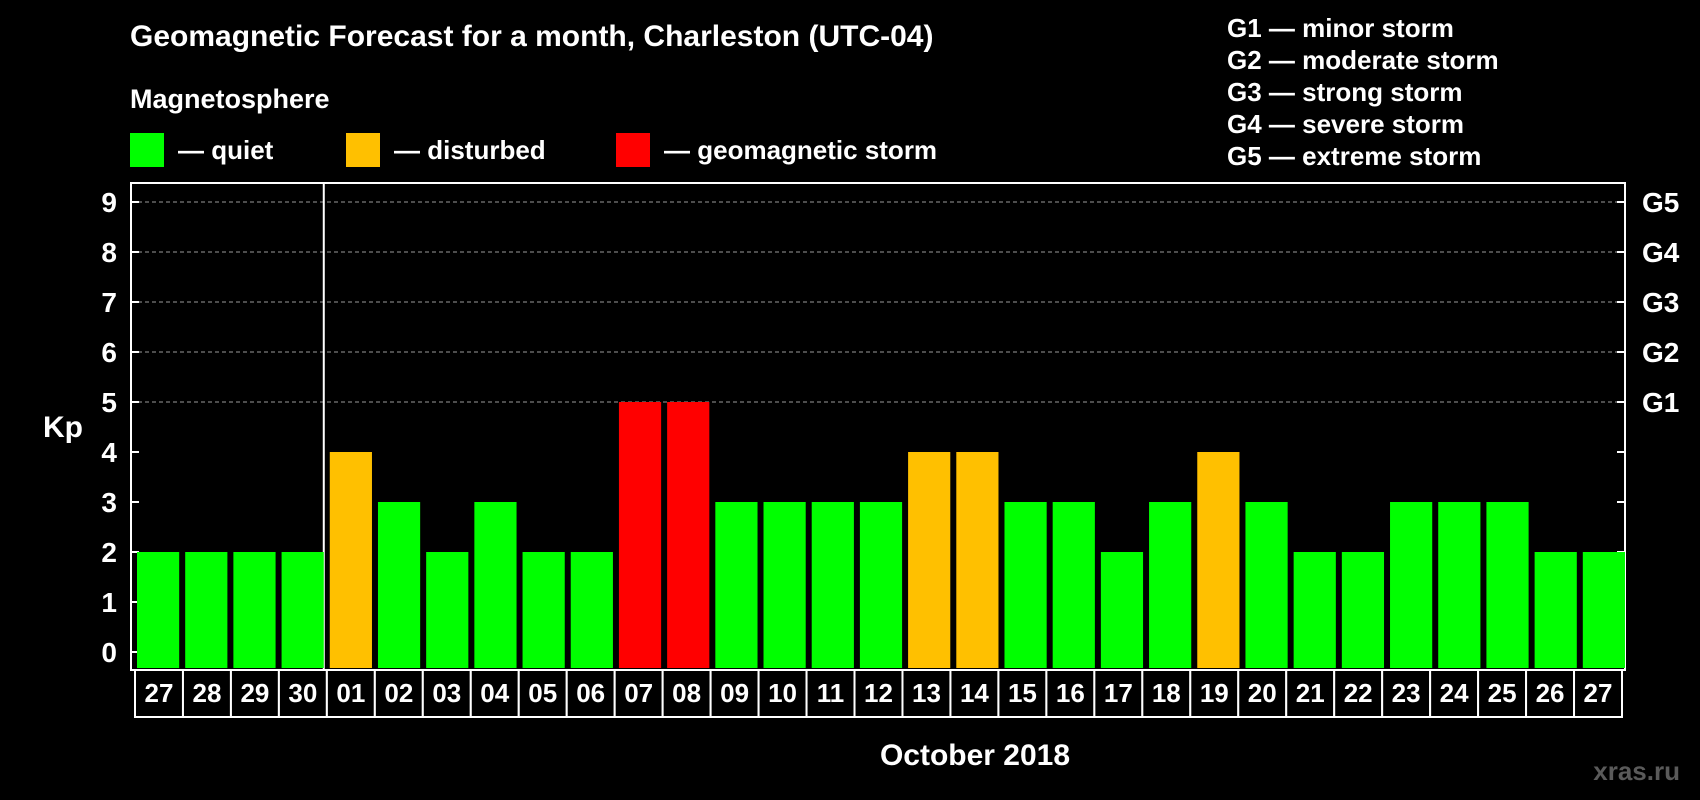  Describe the element at coordinates (801, 149) in the screenshot. I see `legend-storm-label: — geomagnetic storm` at that location.